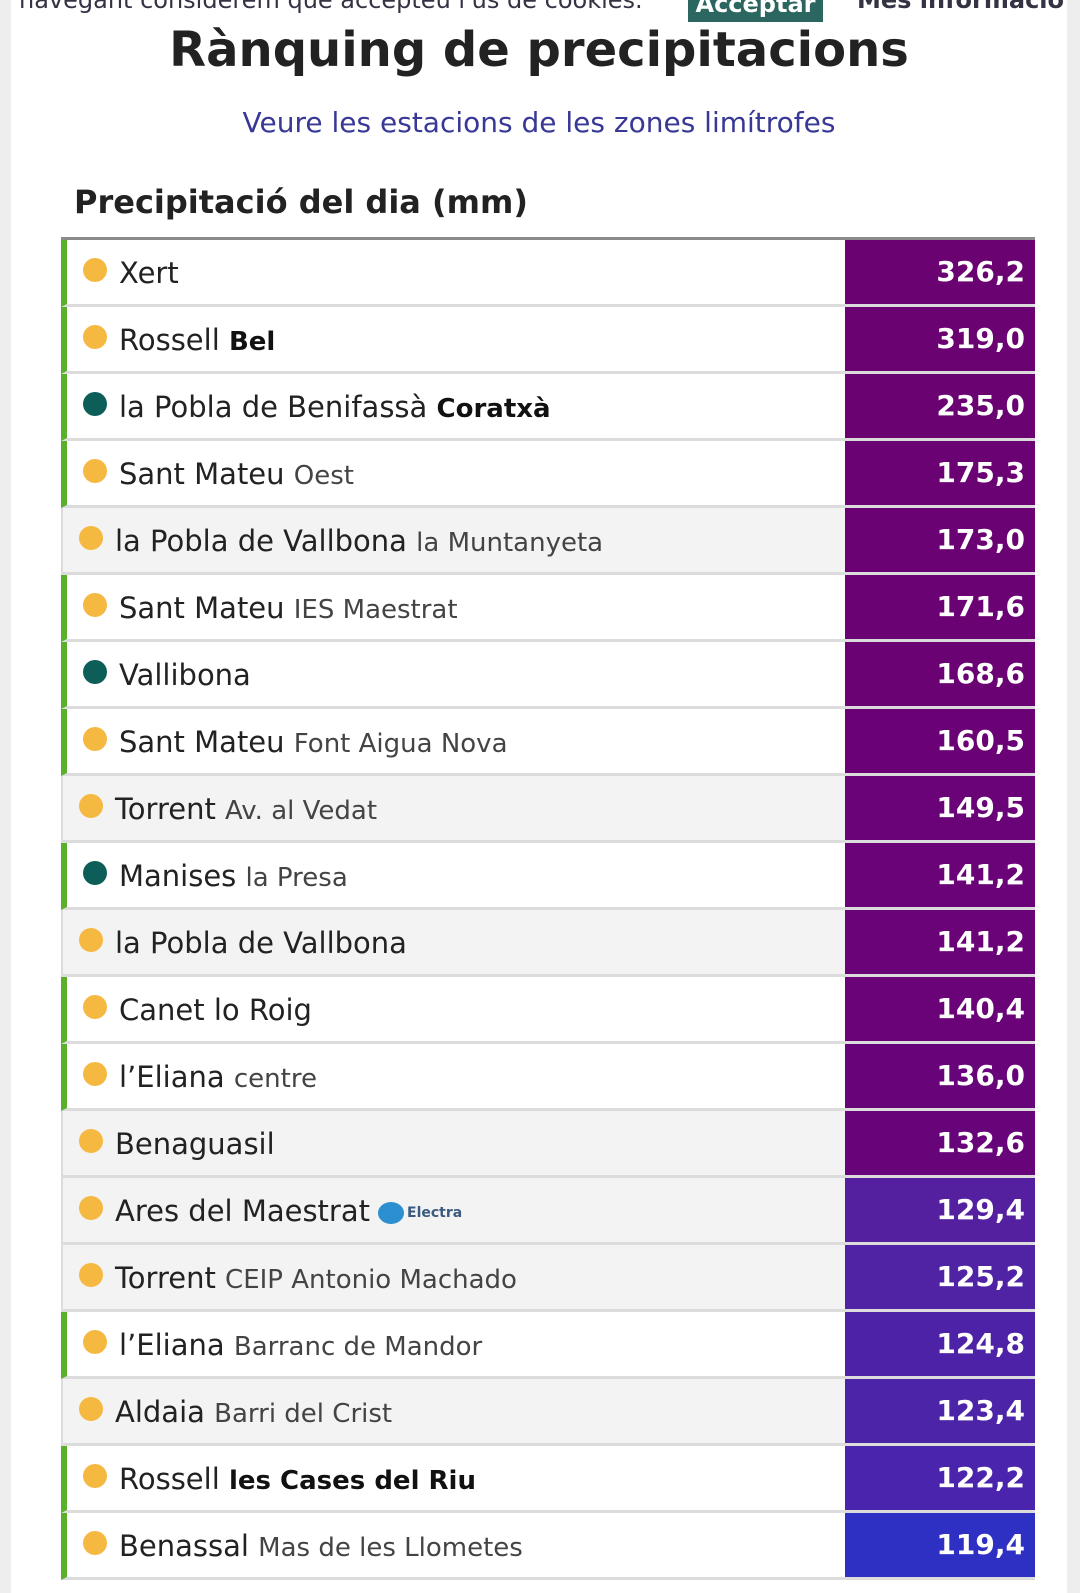 The image size is (1080, 1593). Describe the element at coordinates (149, 273) in the screenshot. I see `station-name: Xert` at that location.